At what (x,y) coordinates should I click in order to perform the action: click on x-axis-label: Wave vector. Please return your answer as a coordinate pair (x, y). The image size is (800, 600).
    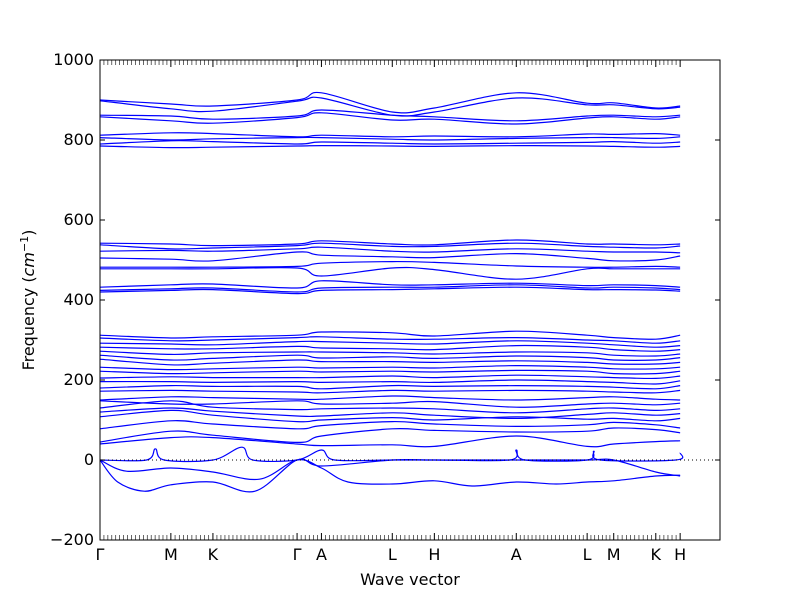
    Looking at the image, I should click on (410, 579).